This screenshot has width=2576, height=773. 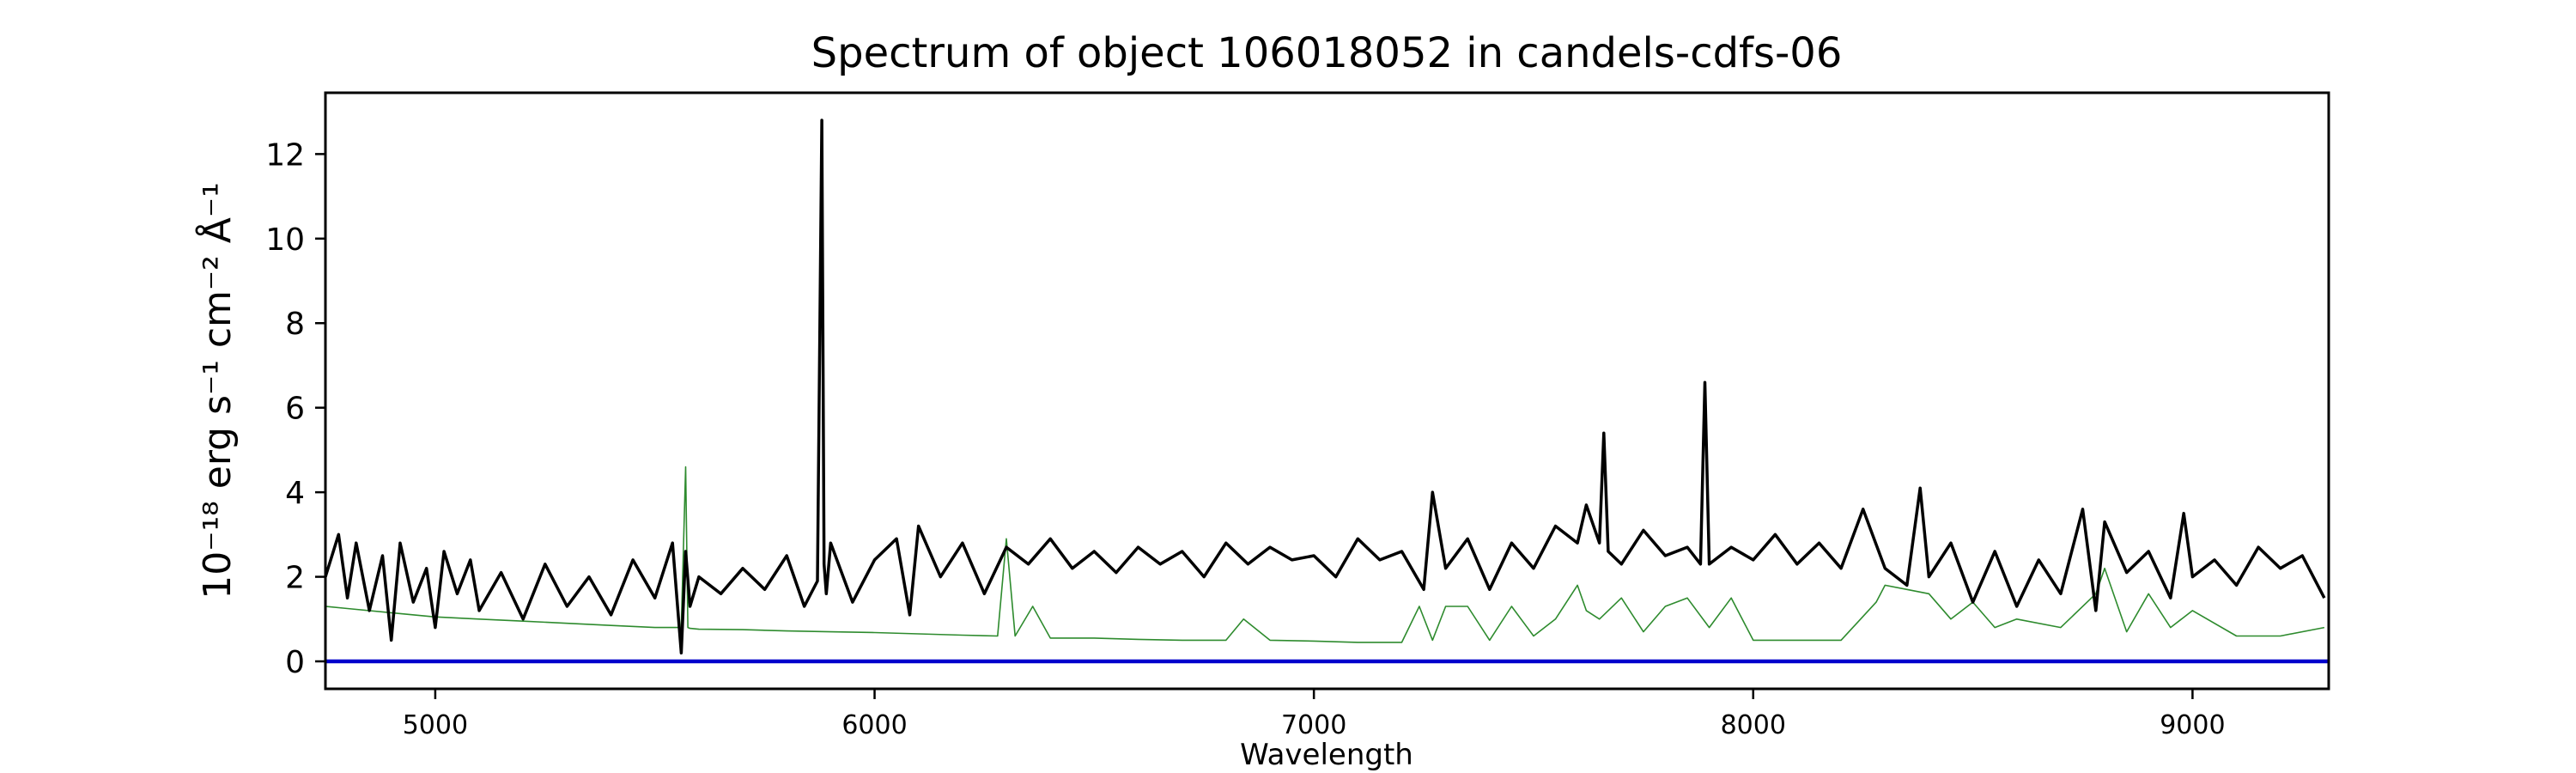 I want to click on y-tick-label: 12, so click(x=285, y=155).